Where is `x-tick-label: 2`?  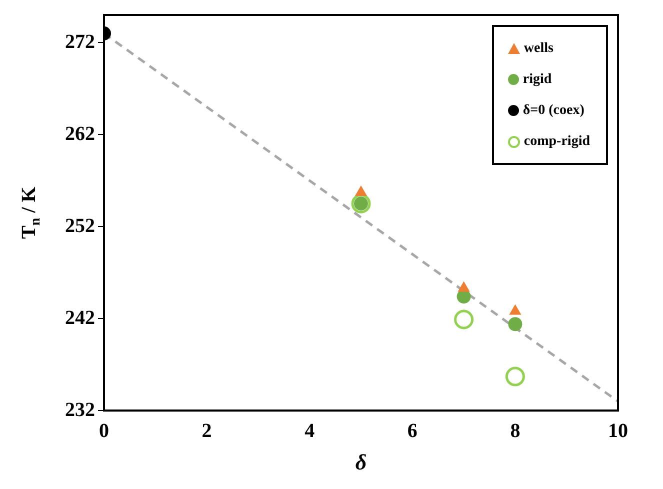 x-tick-label: 2 is located at coordinates (207, 431).